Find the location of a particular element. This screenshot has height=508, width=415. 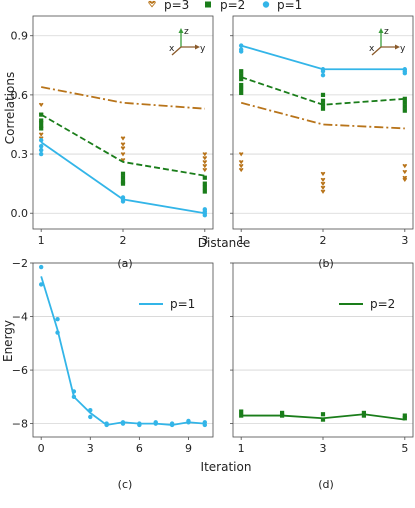

axes-orientation-icon-a: zx y is located at coordinates (187, 41).